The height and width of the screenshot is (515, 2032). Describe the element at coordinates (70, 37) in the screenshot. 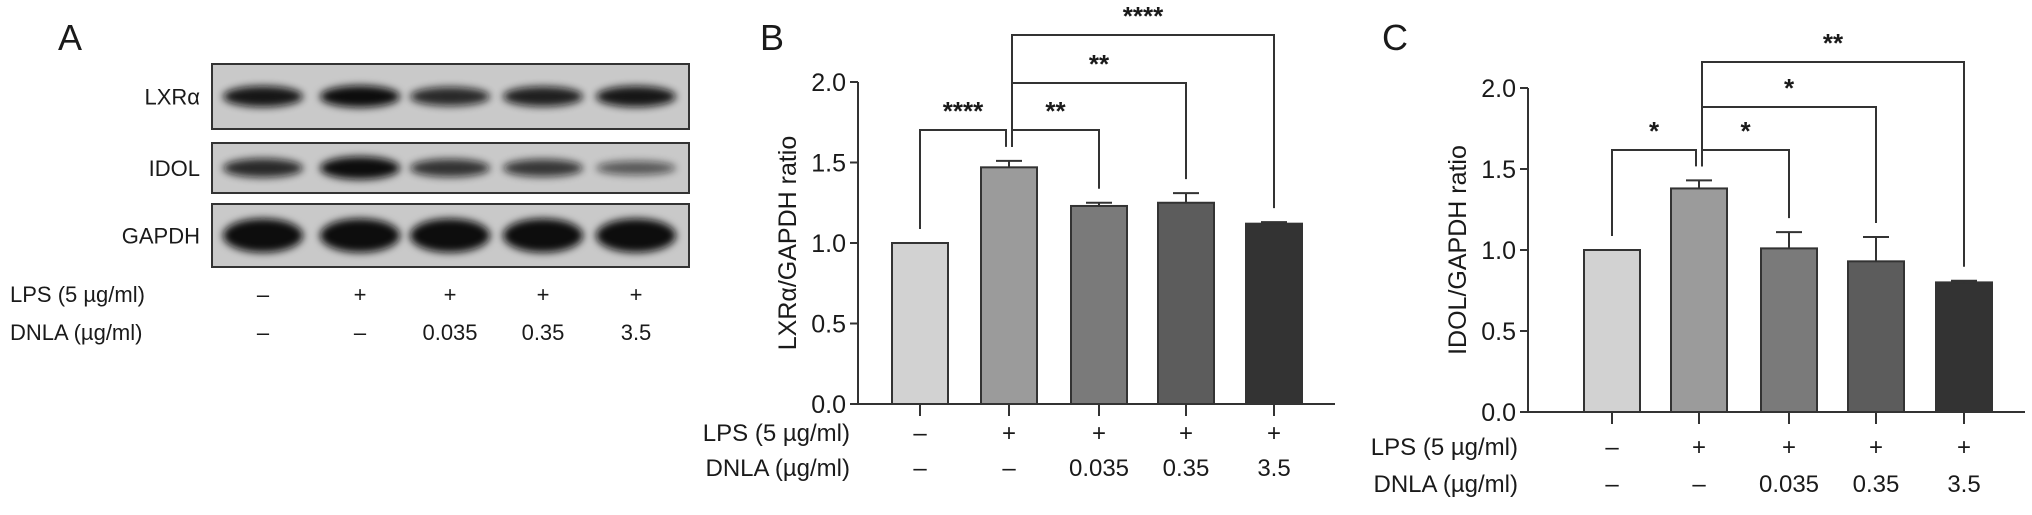

I see `panel-a-letter: A` at that location.